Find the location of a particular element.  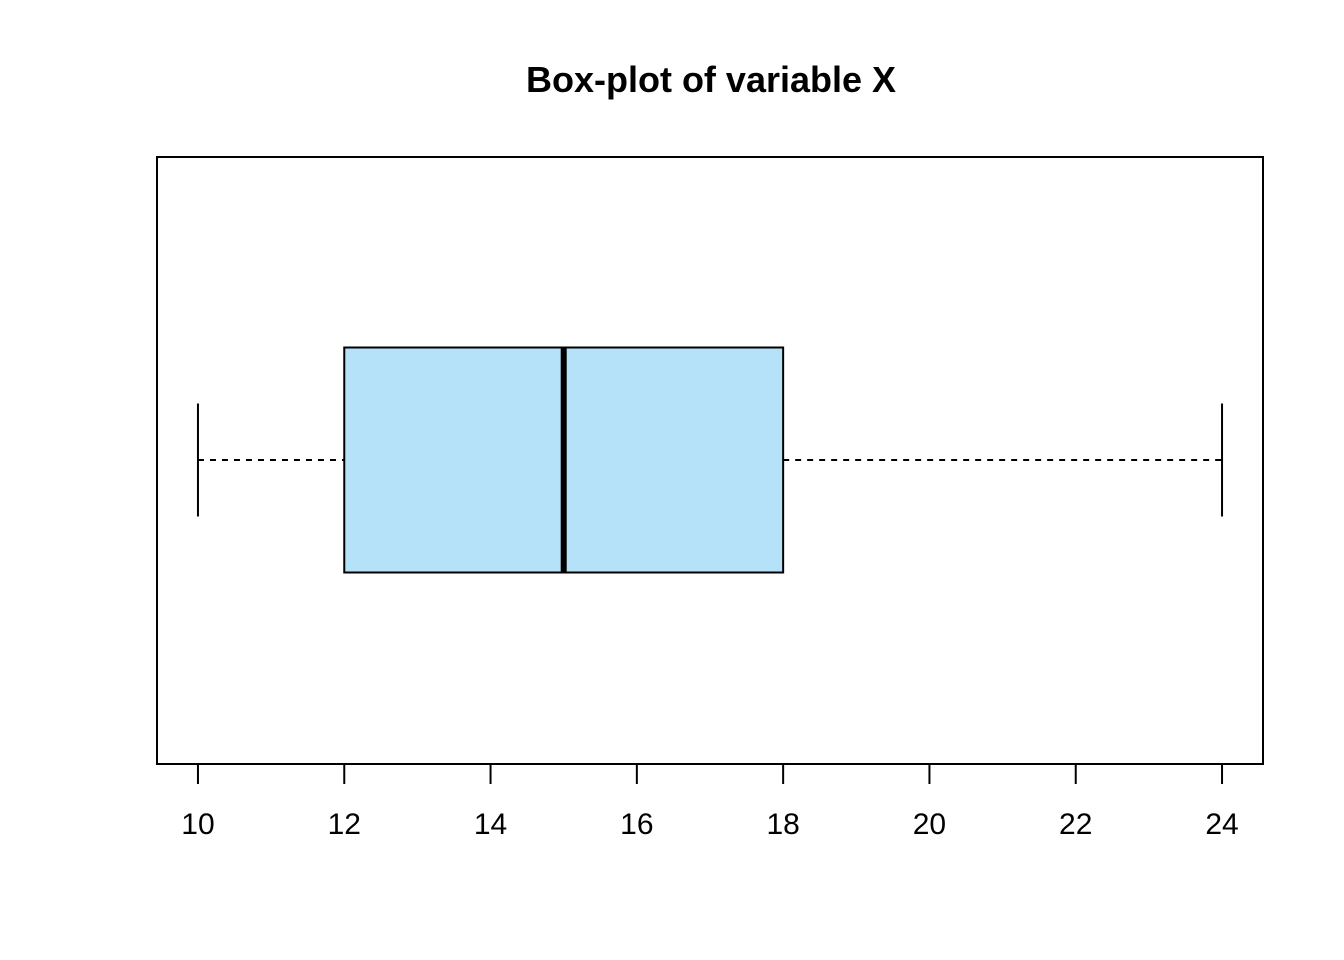

x-tick-label: 12 is located at coordinates (344, 824).